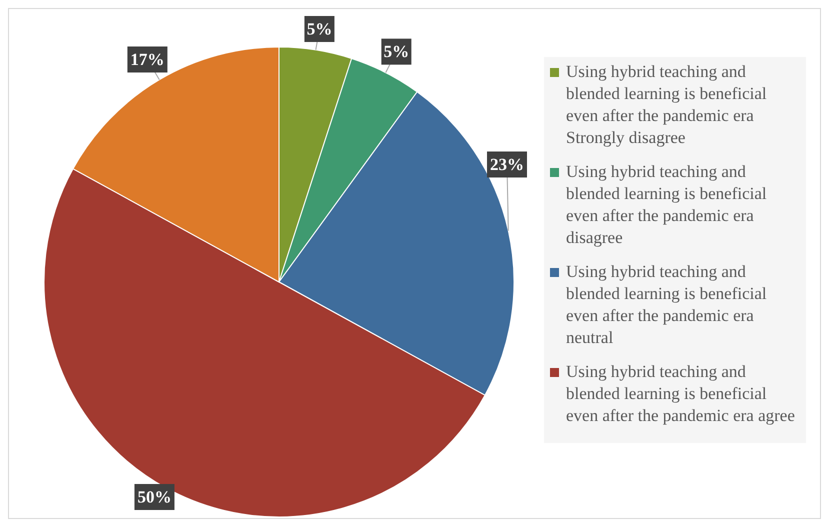 Image resolution: width=829 pixels, height=527 pixels. What do you see at coordinates (154, 497) in the screenshot?
I see `data-label: 50%` at bounding box center [154, 497].